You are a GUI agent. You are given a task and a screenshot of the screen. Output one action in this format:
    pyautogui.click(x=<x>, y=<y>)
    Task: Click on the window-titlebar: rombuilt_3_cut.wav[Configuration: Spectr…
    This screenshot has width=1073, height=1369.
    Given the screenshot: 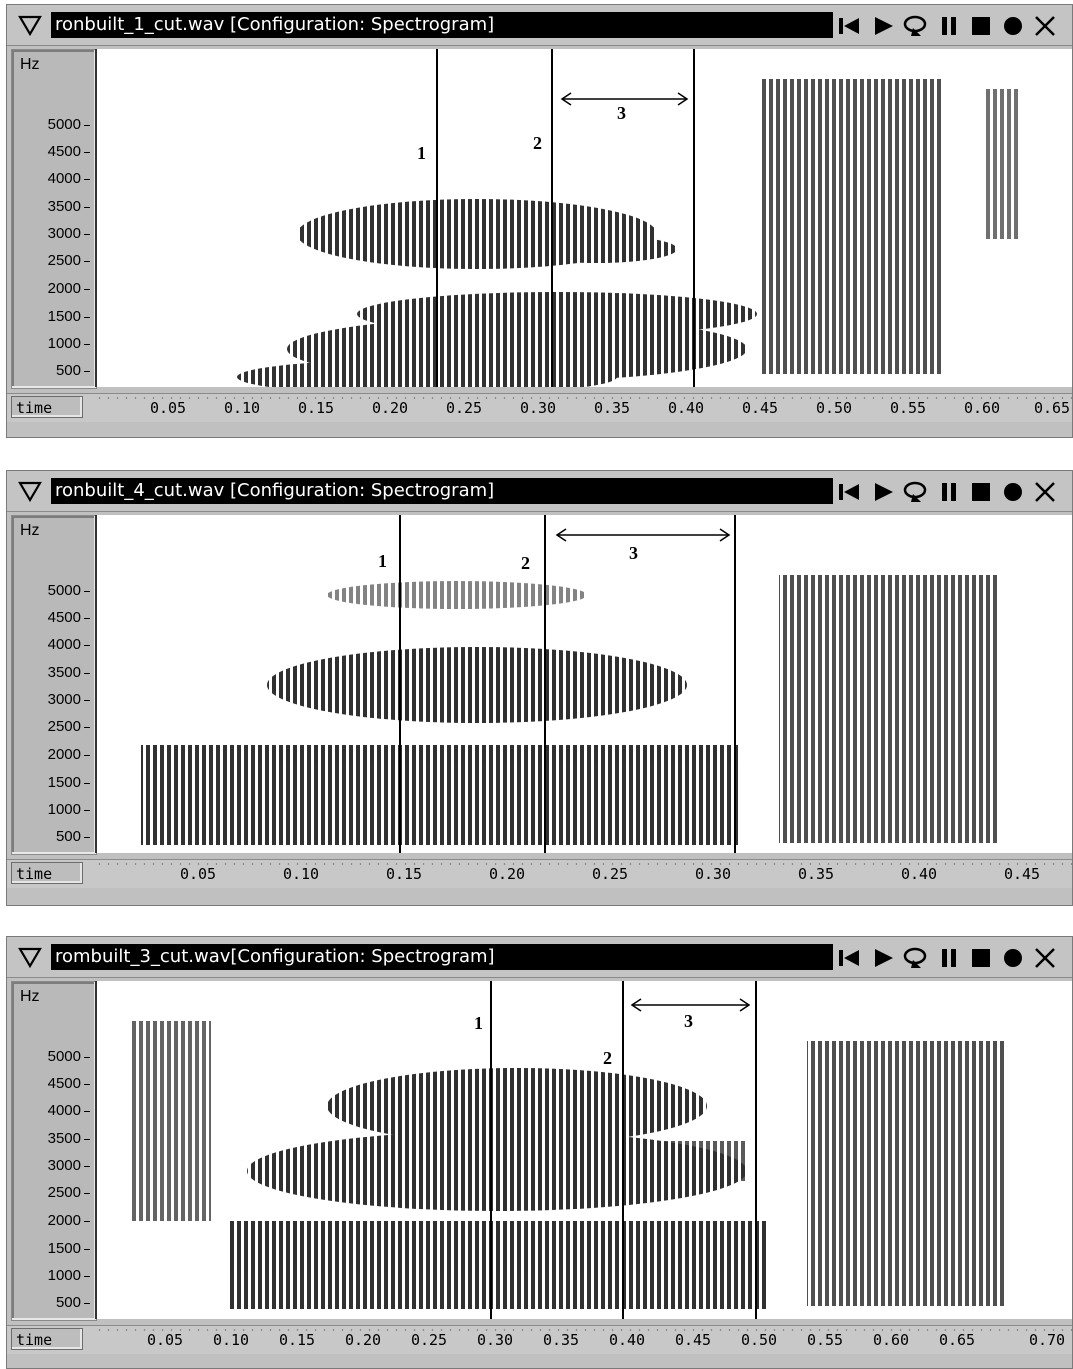 What is the action you would take?
    pyautogui.click(x=539, y=957)
    